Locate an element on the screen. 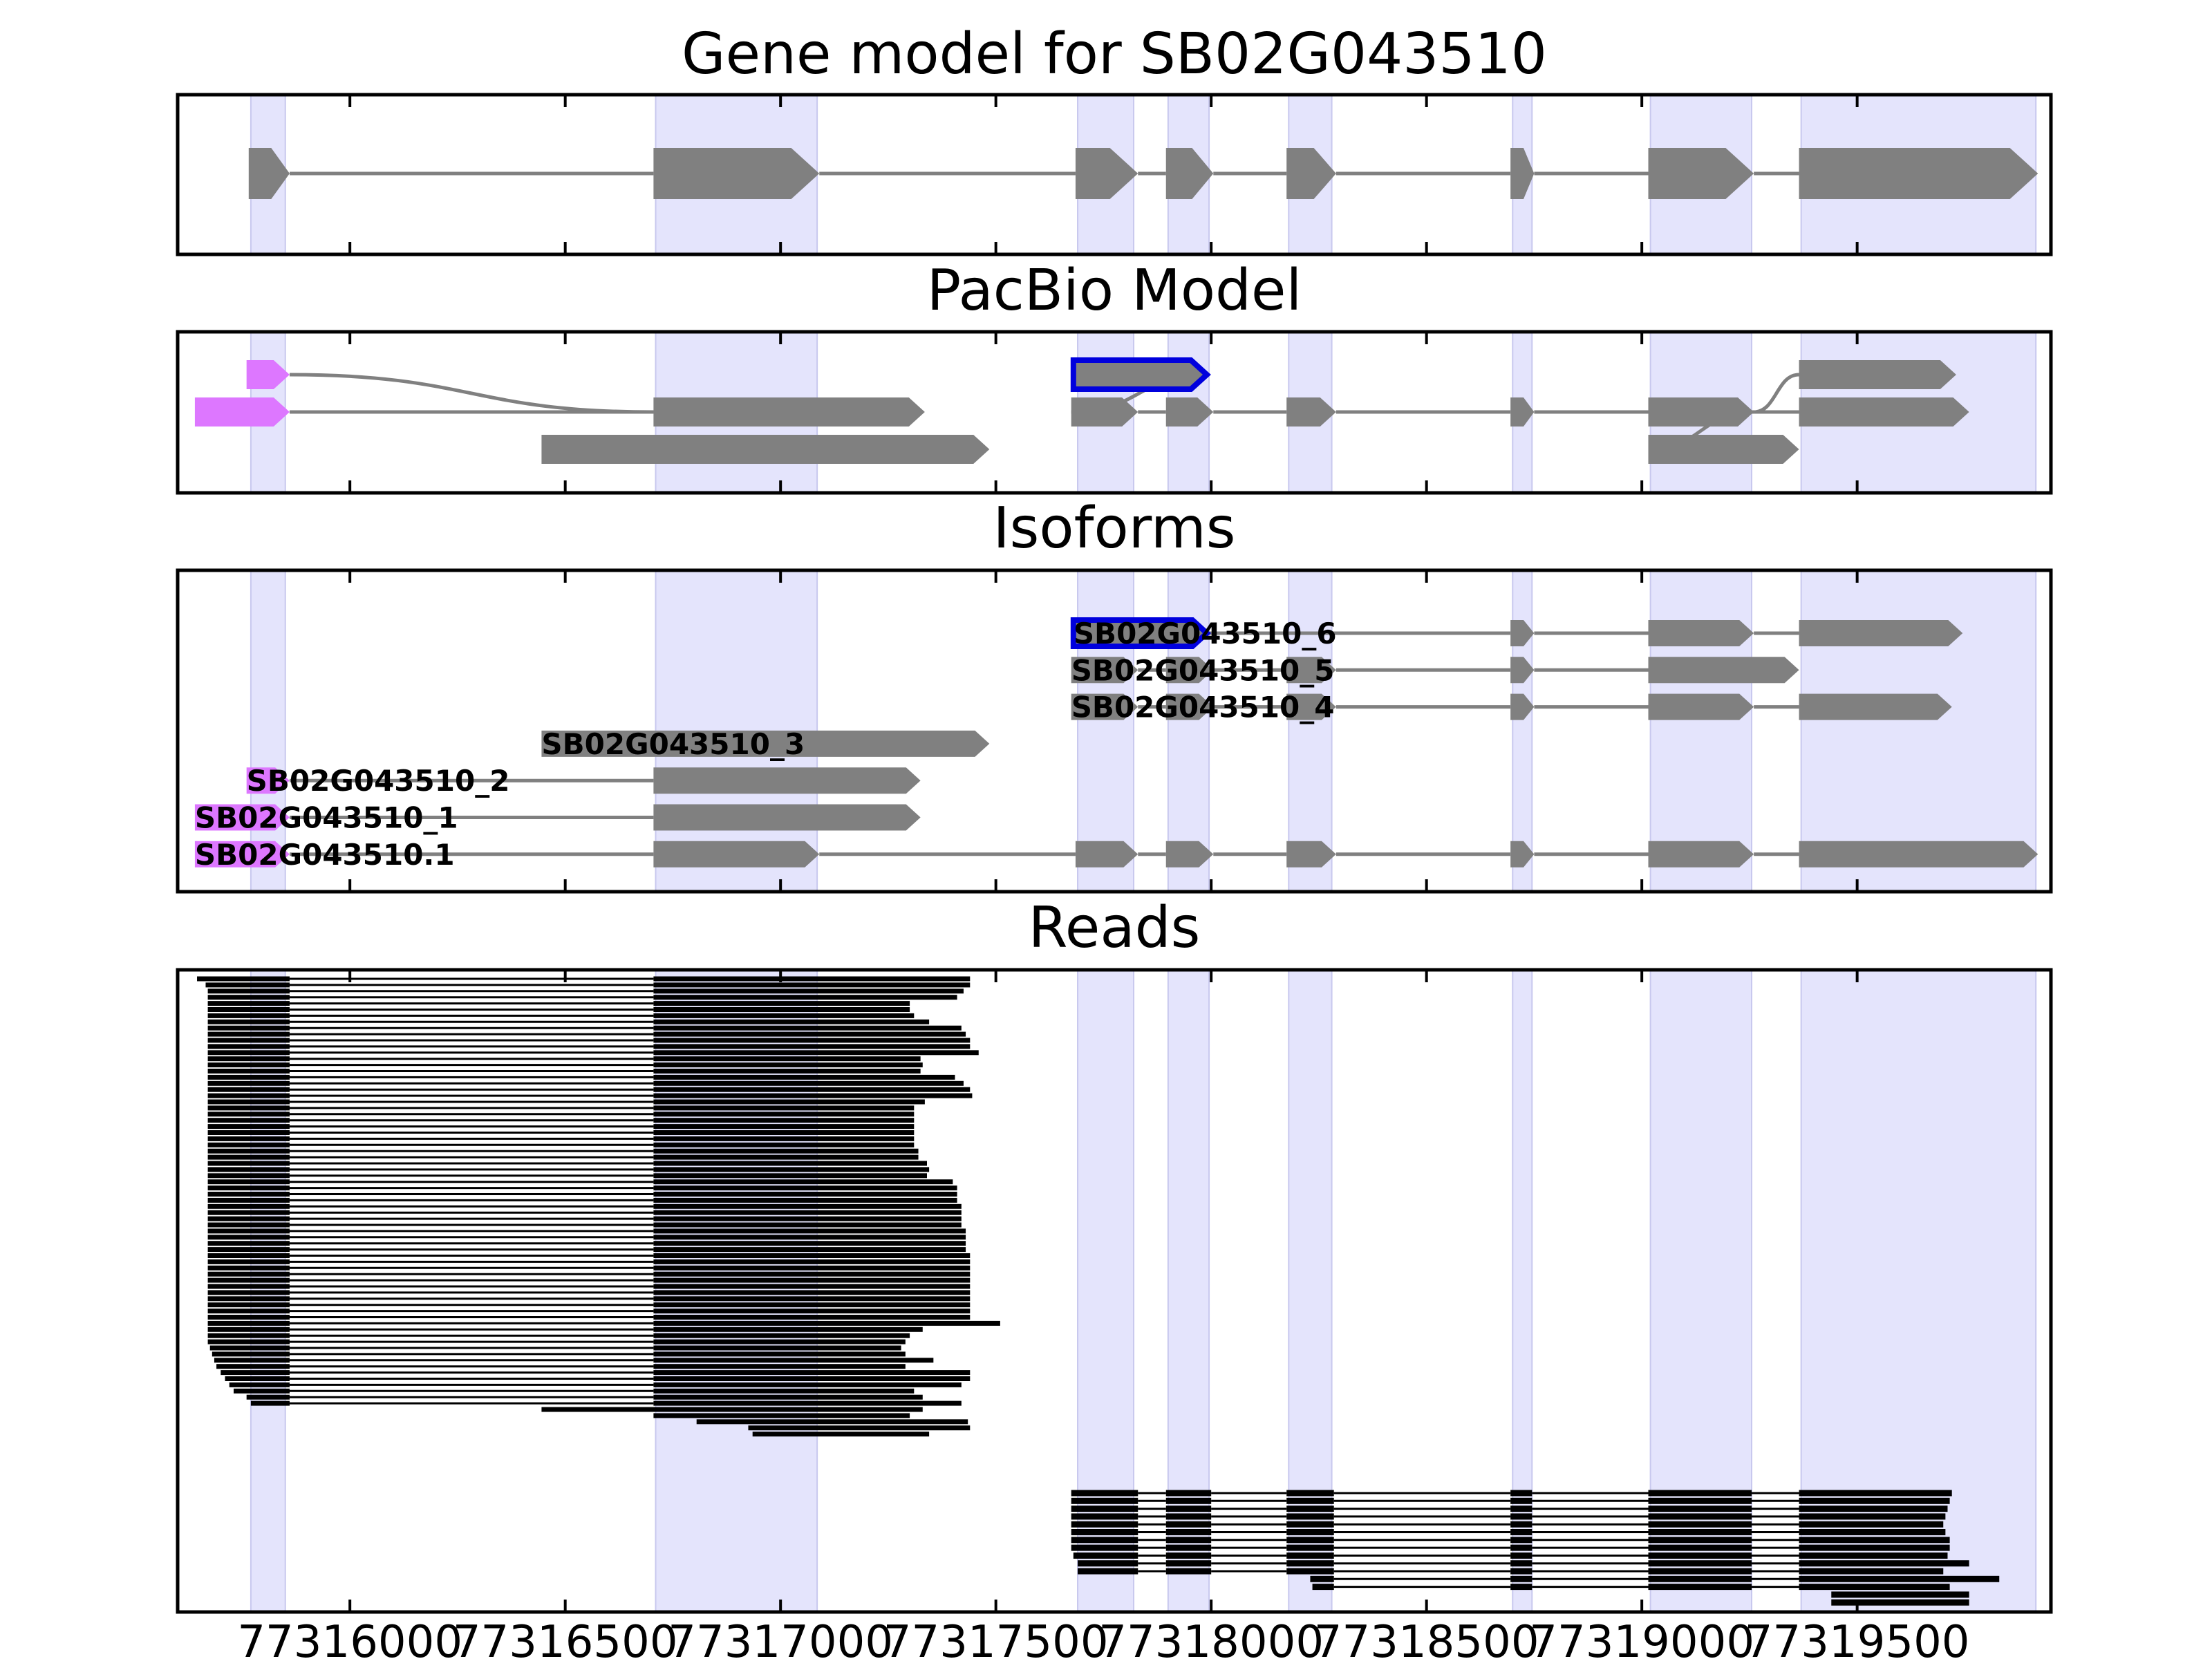 This screenshot has height=1659, width=2212. panel-pacbio-model: PacBio Model is located at coordinates (1114, 377).